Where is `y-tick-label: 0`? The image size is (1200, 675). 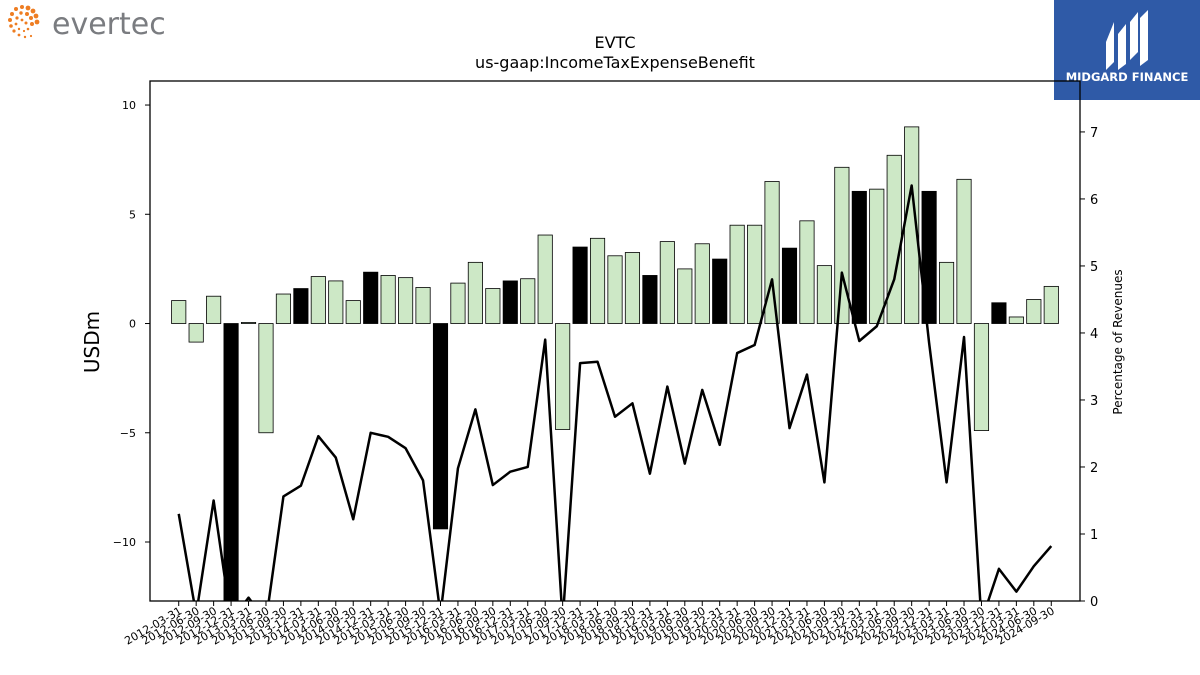
y-tick-label: 0 is located at coordinates (132, 324).